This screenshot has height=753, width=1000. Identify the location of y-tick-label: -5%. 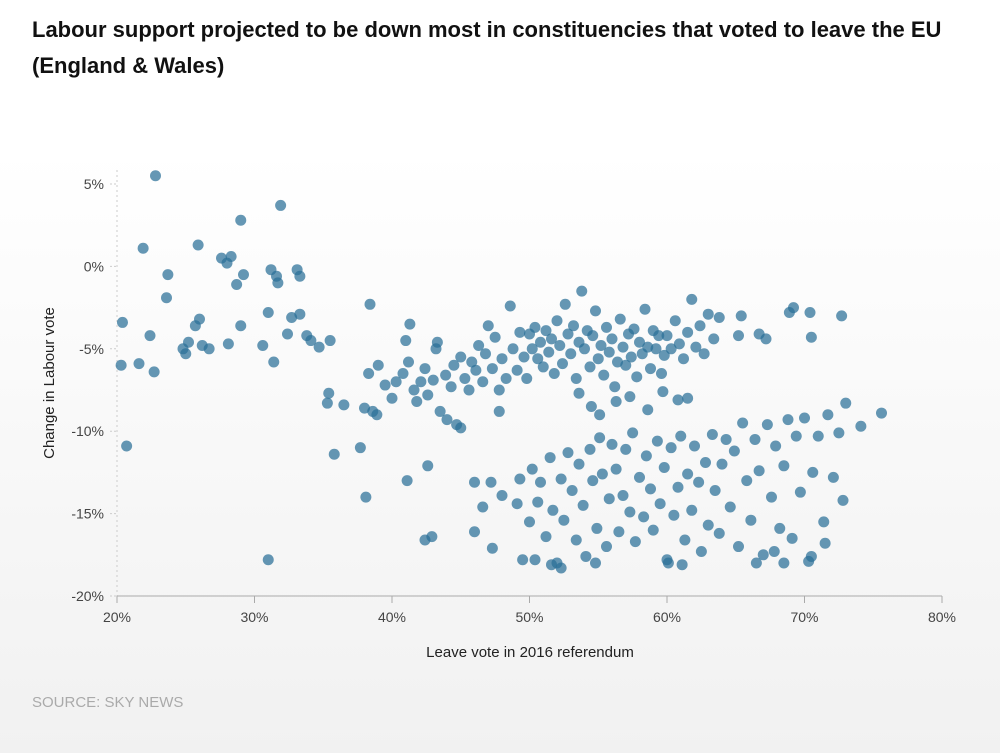
(91, 349).